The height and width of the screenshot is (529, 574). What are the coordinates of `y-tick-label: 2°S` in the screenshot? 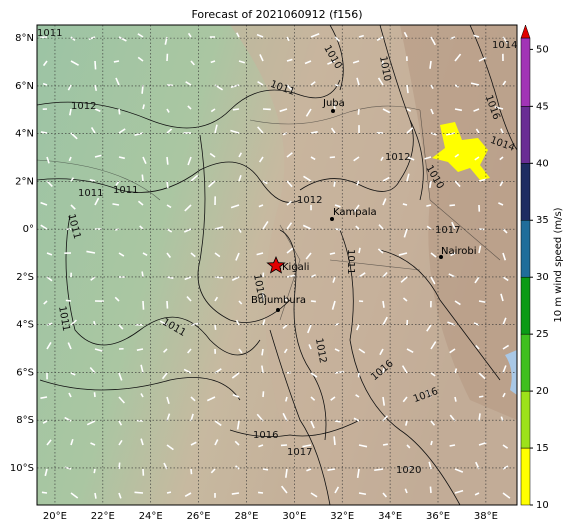 It's located at (25, 277).